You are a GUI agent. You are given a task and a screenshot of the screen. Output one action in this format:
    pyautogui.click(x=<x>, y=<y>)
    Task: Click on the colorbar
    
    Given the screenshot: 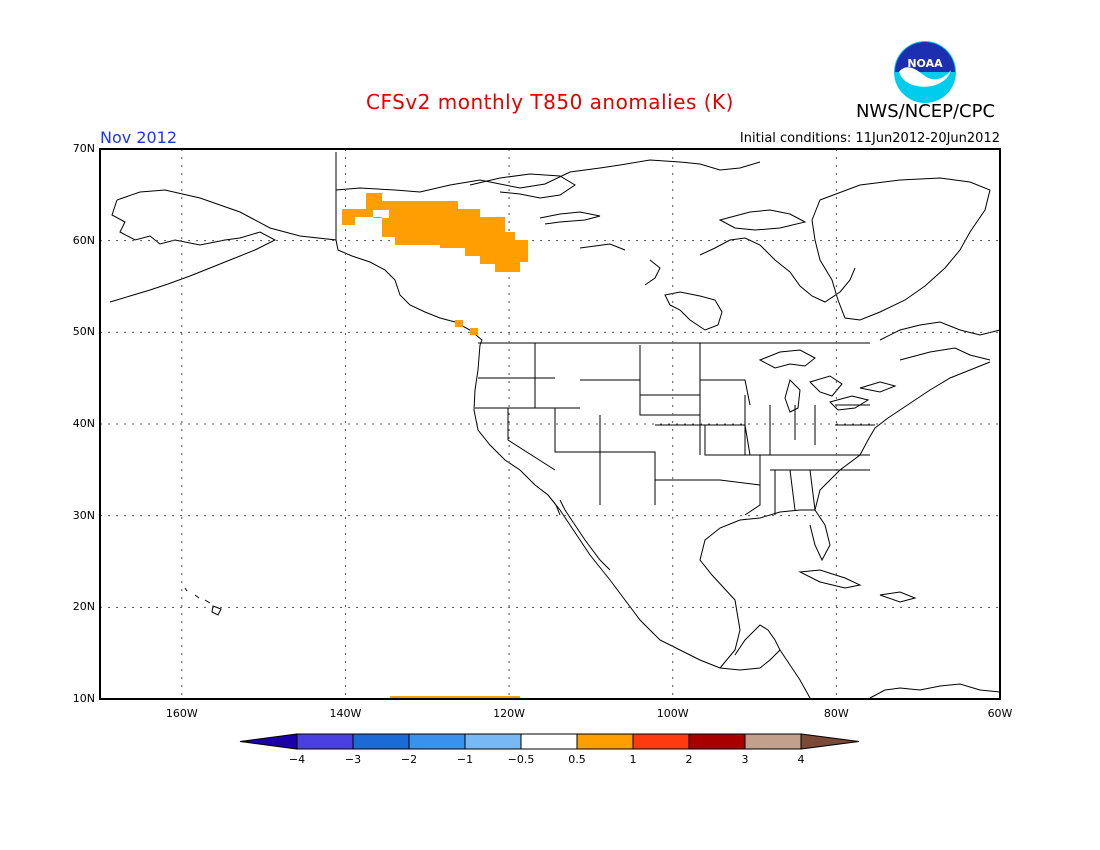 What is the action you would take?
    pyautogui.click(x=549, y=741)
    